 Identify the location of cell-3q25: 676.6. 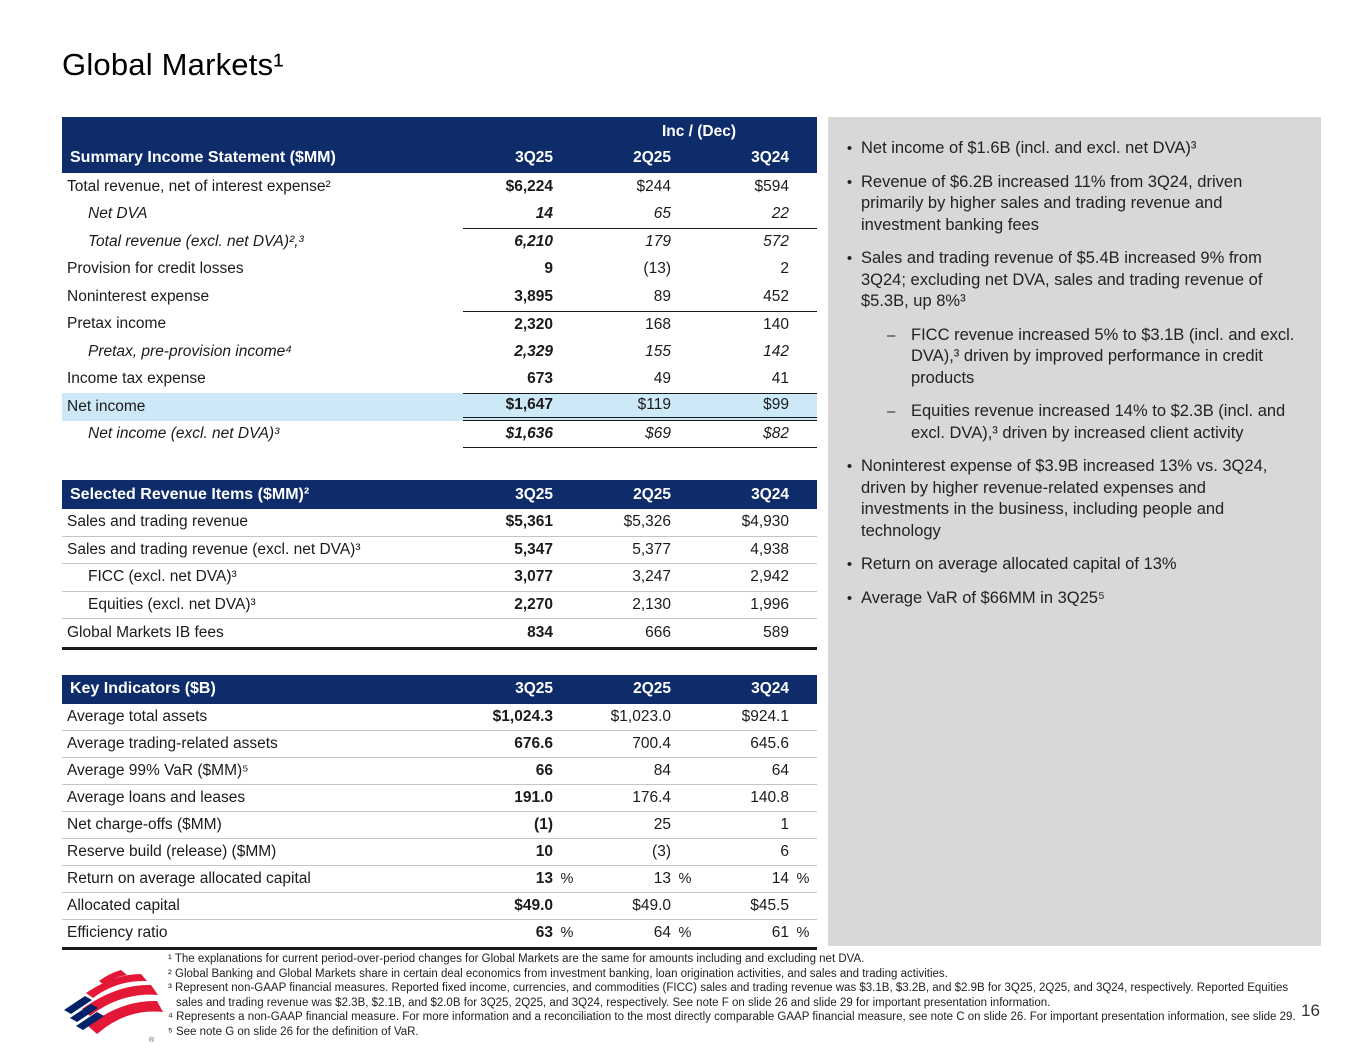
(533, 743).